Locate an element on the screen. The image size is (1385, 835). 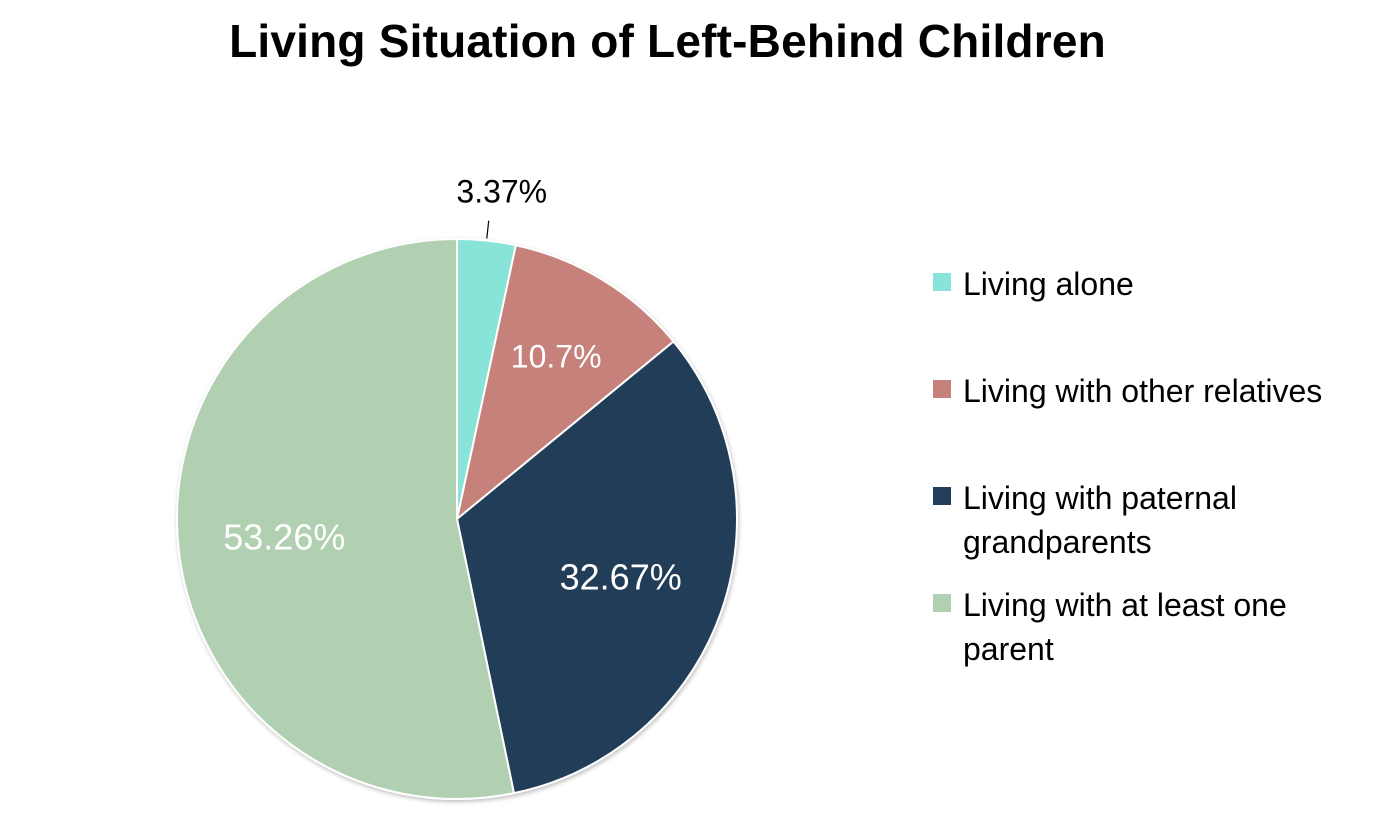
pie-slice-living-with-paternal-grandparents is located at coordinates (596, 567).